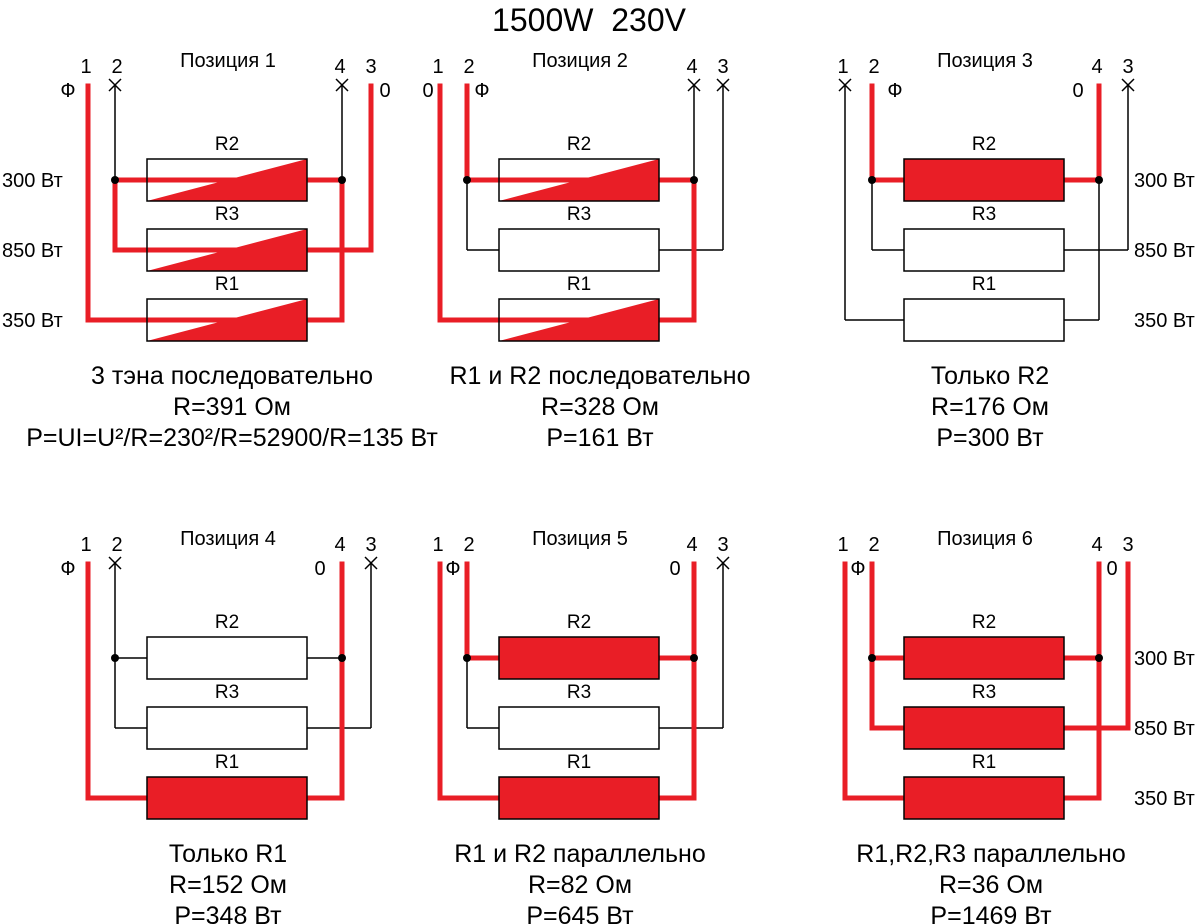  What do you see at coordinates (228, 913) in the screenshot?
I see `caption-power: P=348 Вт` at bounding box center [228, 913].